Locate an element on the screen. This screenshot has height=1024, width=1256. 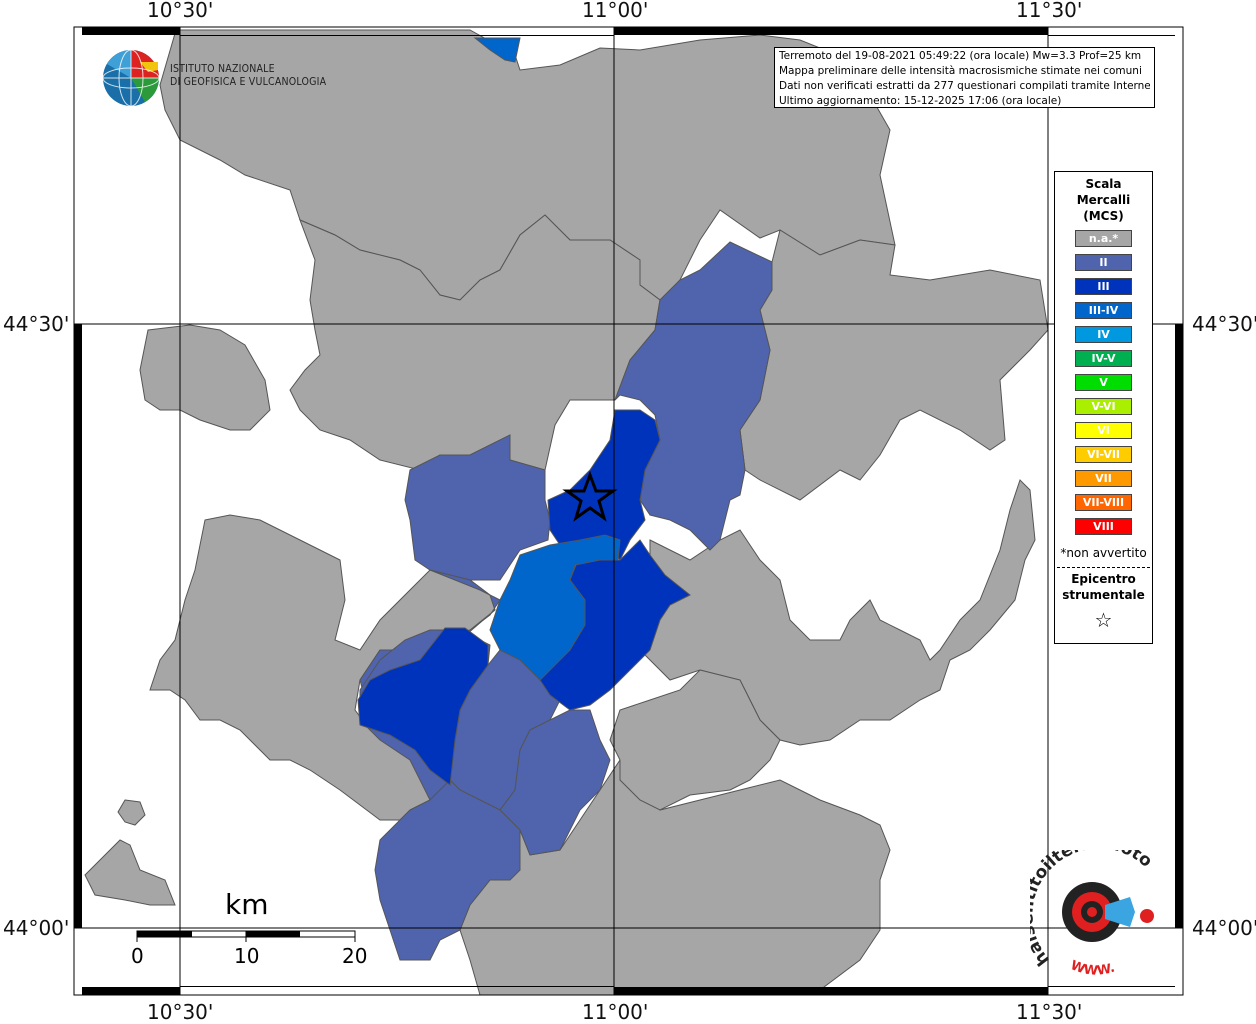
legend-title-line3: (MCS) is located at coordinates (1103, 216).